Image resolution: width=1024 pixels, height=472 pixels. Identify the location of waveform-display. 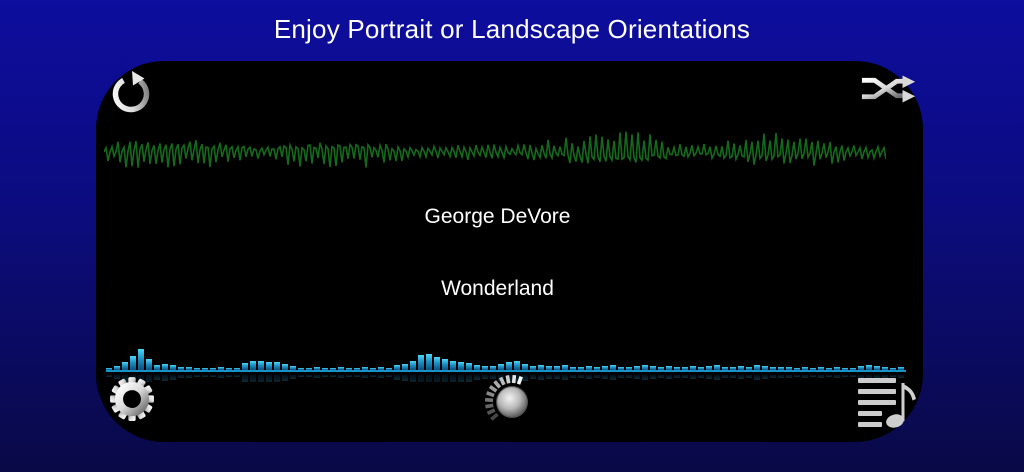
(495, 152).